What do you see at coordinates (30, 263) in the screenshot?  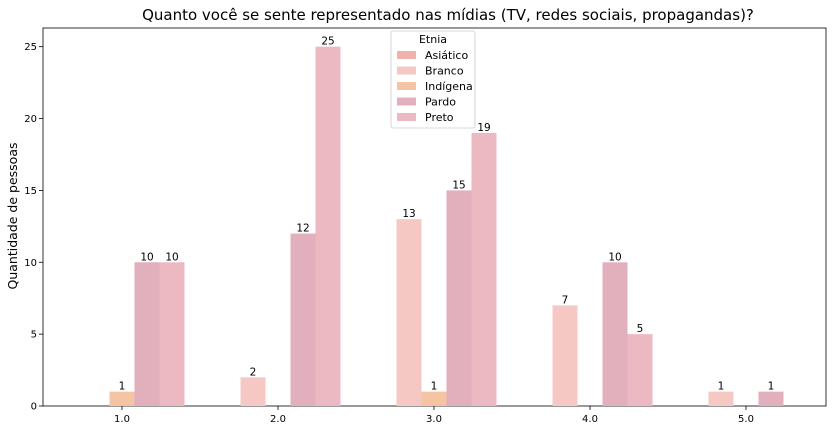 I see `y-tick-label: 10` at bounding box center [30, 263].